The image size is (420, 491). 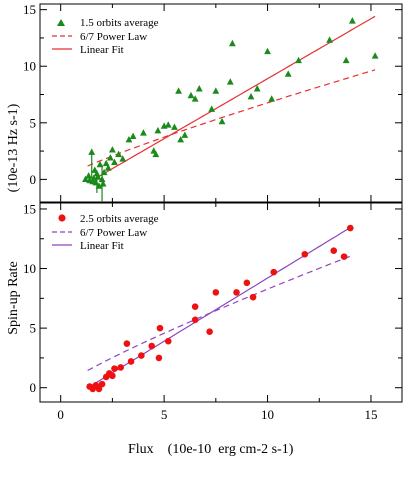 What do you see at coordinates (113, 37) in the screenshot?
I see `legend-label-power-law-top: 6/7 Power Law` at bounding box center [113, 37].